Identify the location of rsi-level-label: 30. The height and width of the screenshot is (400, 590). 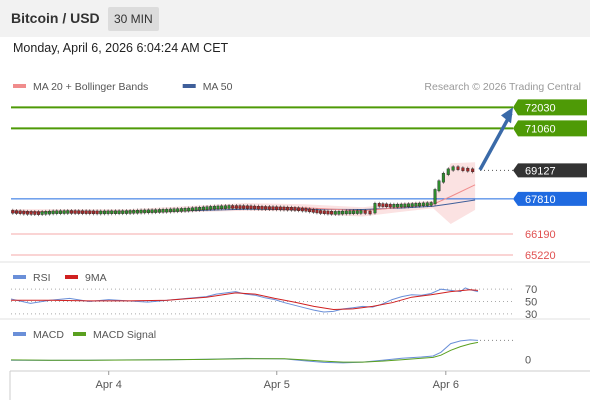
(531, 315).